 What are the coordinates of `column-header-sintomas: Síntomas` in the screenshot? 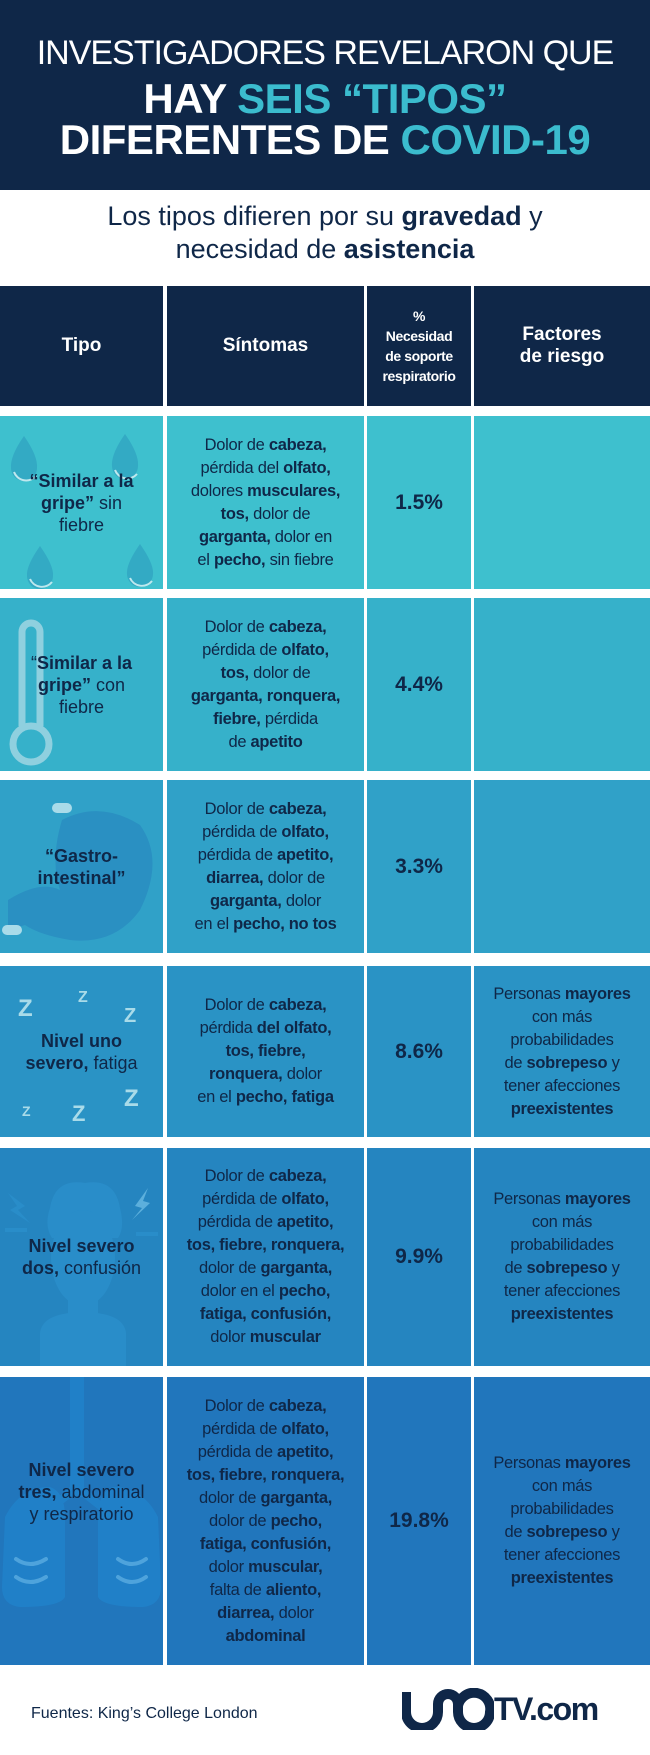 It's located at (265, 346).